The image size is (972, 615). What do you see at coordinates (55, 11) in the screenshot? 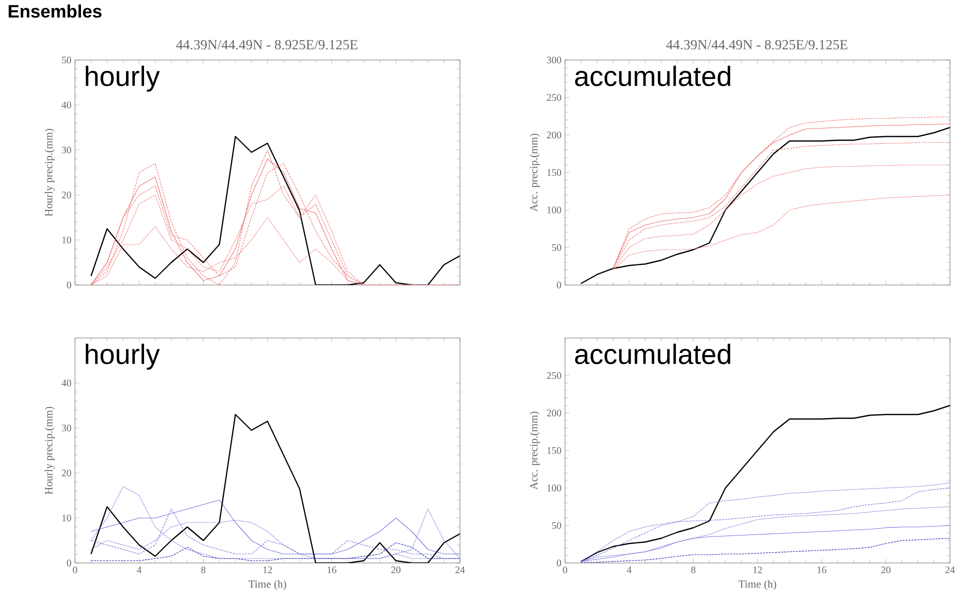
I see `chart-title: Ensembles` at bounding box center [55, 11].